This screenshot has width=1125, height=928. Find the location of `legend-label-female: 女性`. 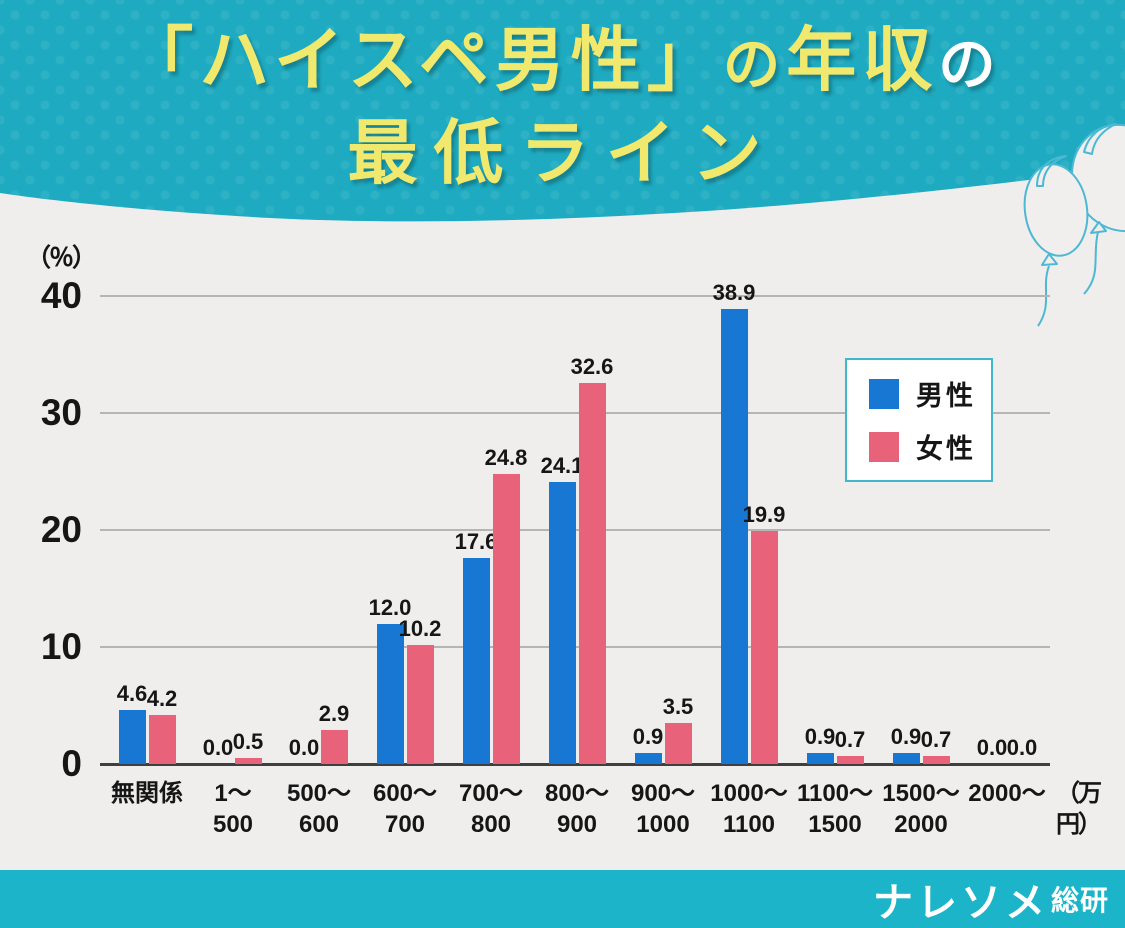

legend-label-female: 女性 is located at coordinates (946, 449).